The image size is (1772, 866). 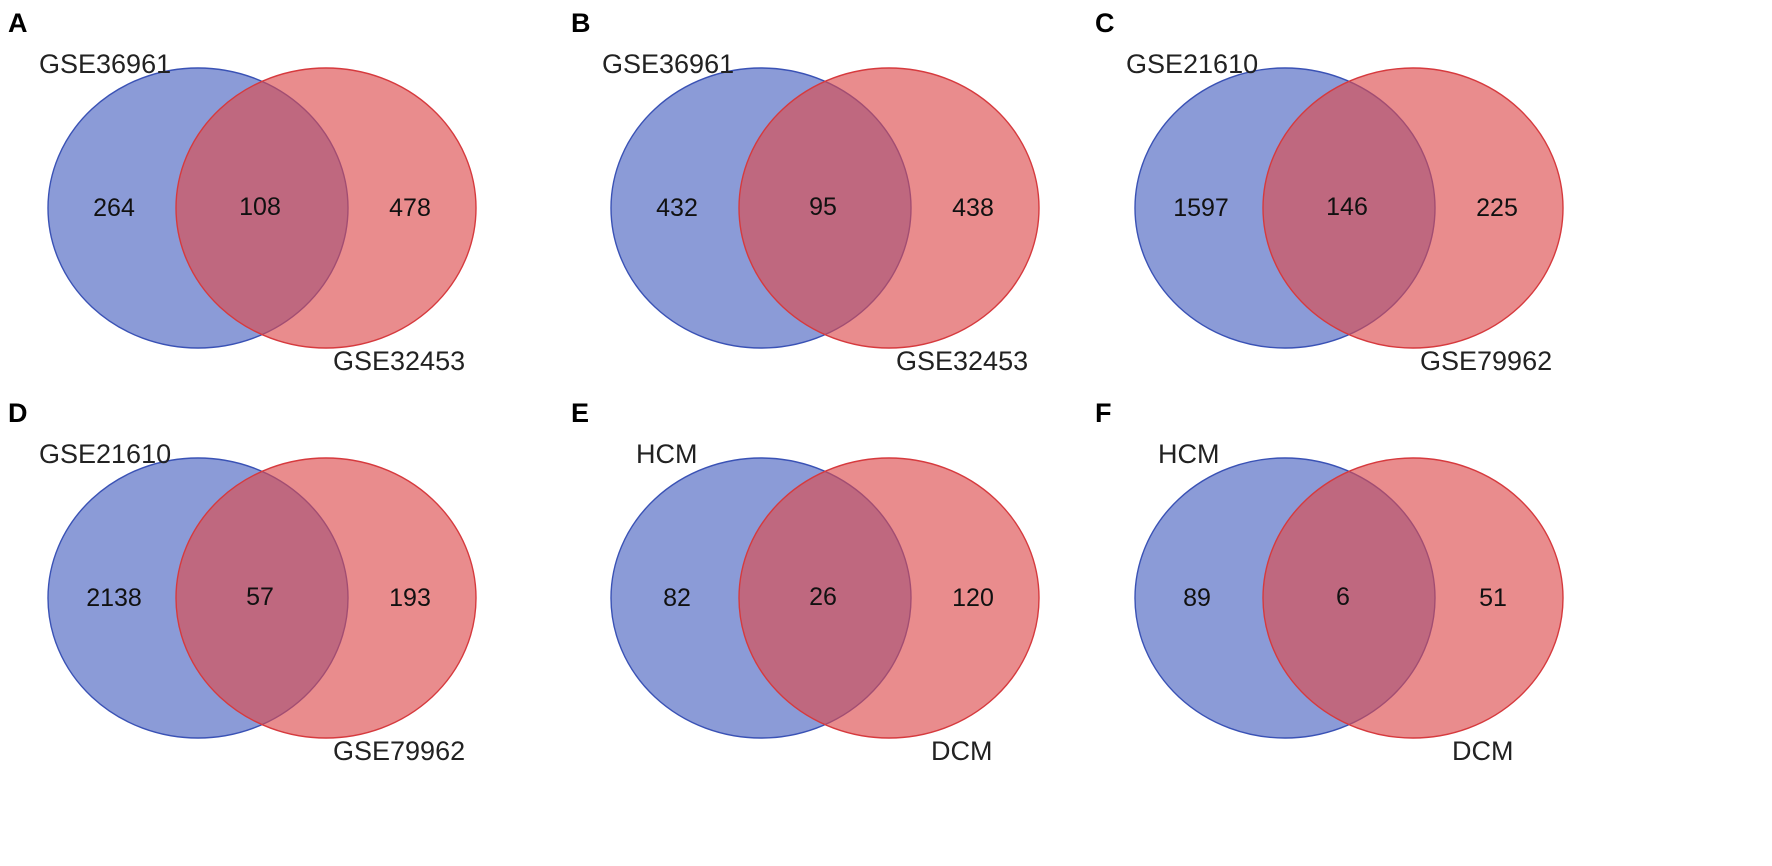 I want to click on right-only-count: 193, so click(x=410, y=598).